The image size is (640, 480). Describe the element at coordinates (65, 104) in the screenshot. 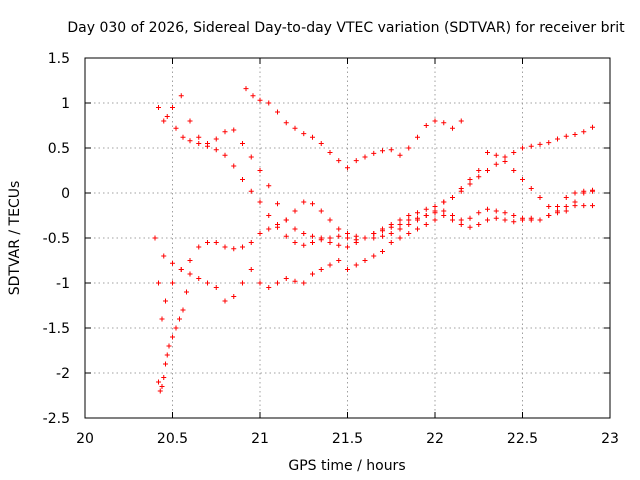

I see `y-tick-label: 1` at that location.